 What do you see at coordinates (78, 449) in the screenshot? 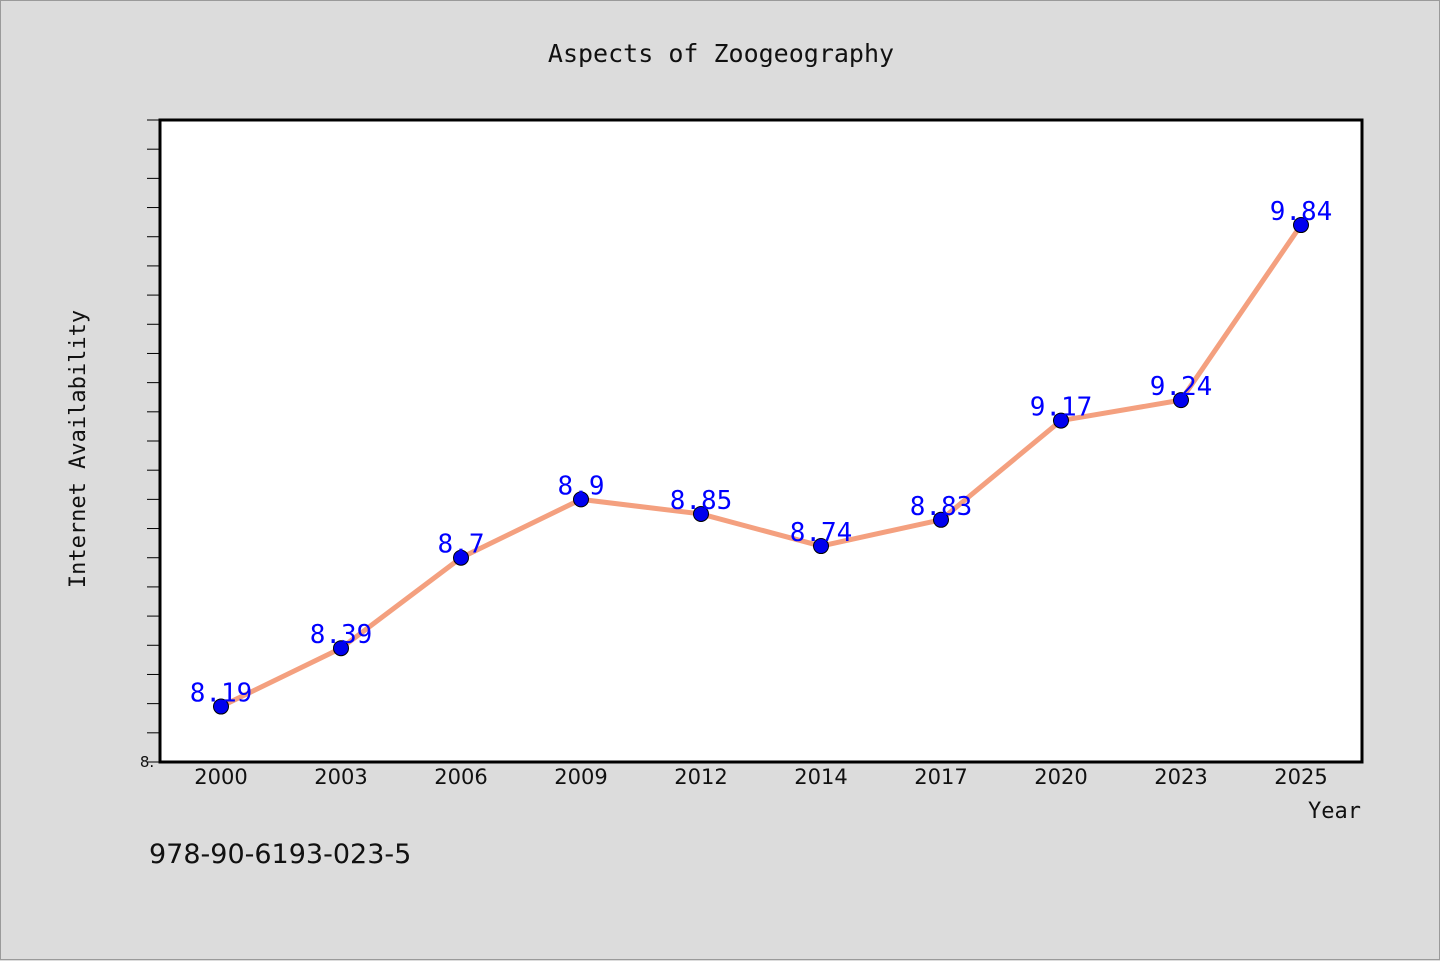
I see `y-axis-label: Internet Availability` at bounding box center [78, 449].